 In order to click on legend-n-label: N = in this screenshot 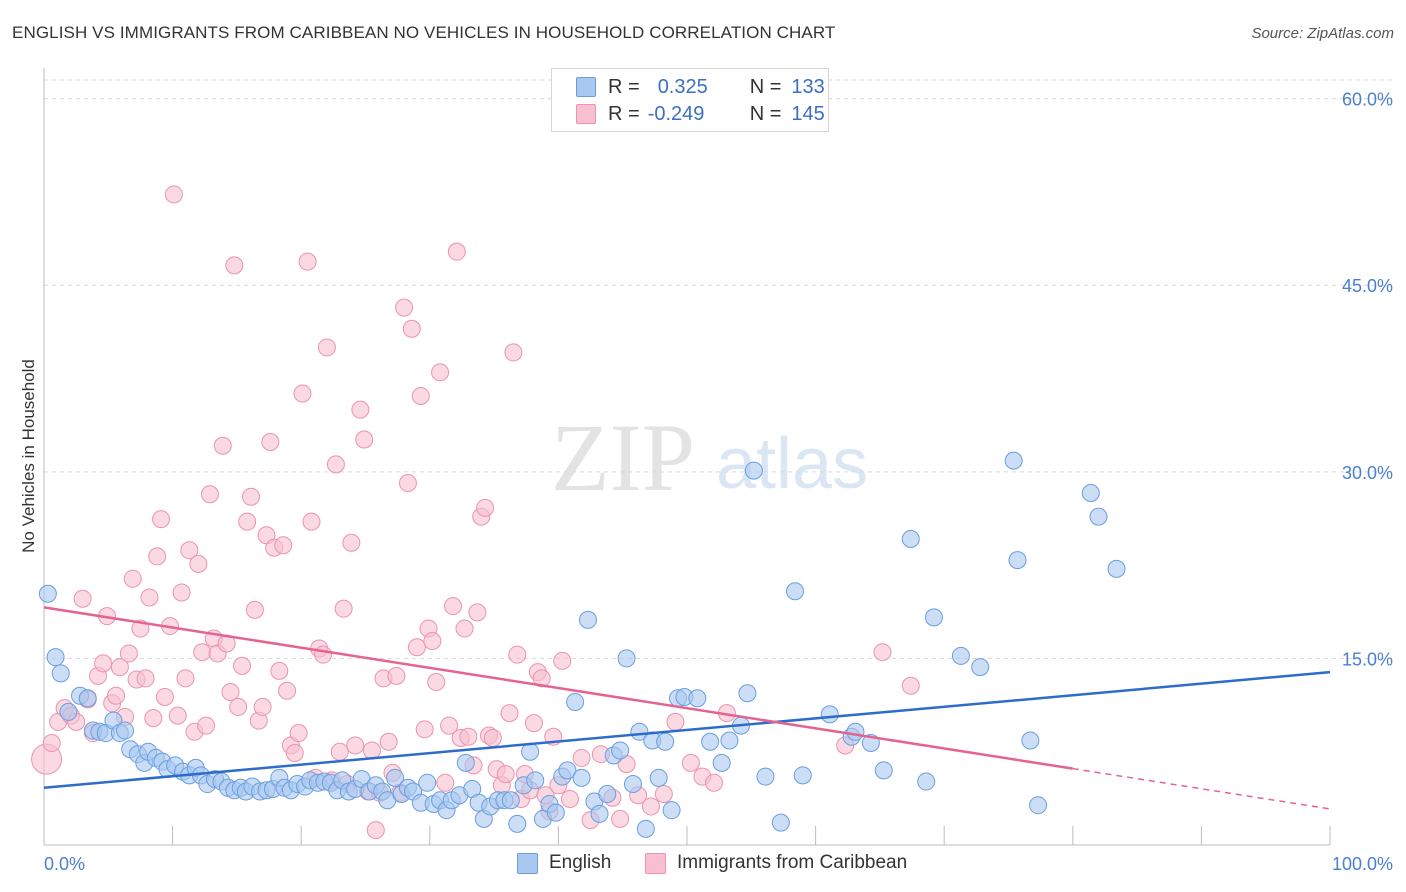, I will do `click(765, 113)`.